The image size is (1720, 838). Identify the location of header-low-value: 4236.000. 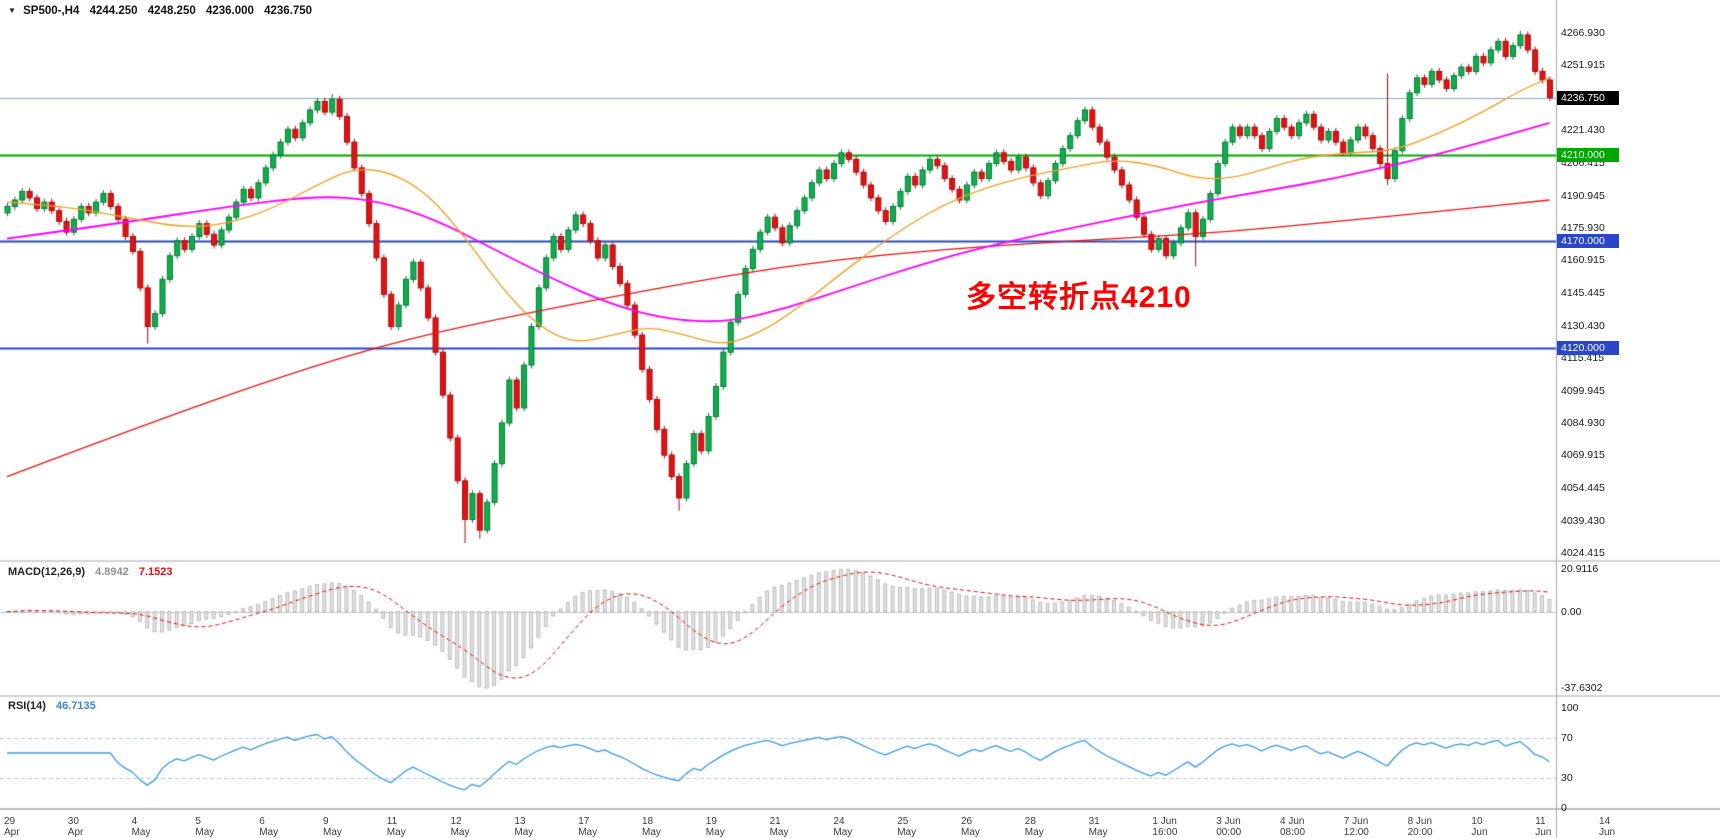
(229, 11).